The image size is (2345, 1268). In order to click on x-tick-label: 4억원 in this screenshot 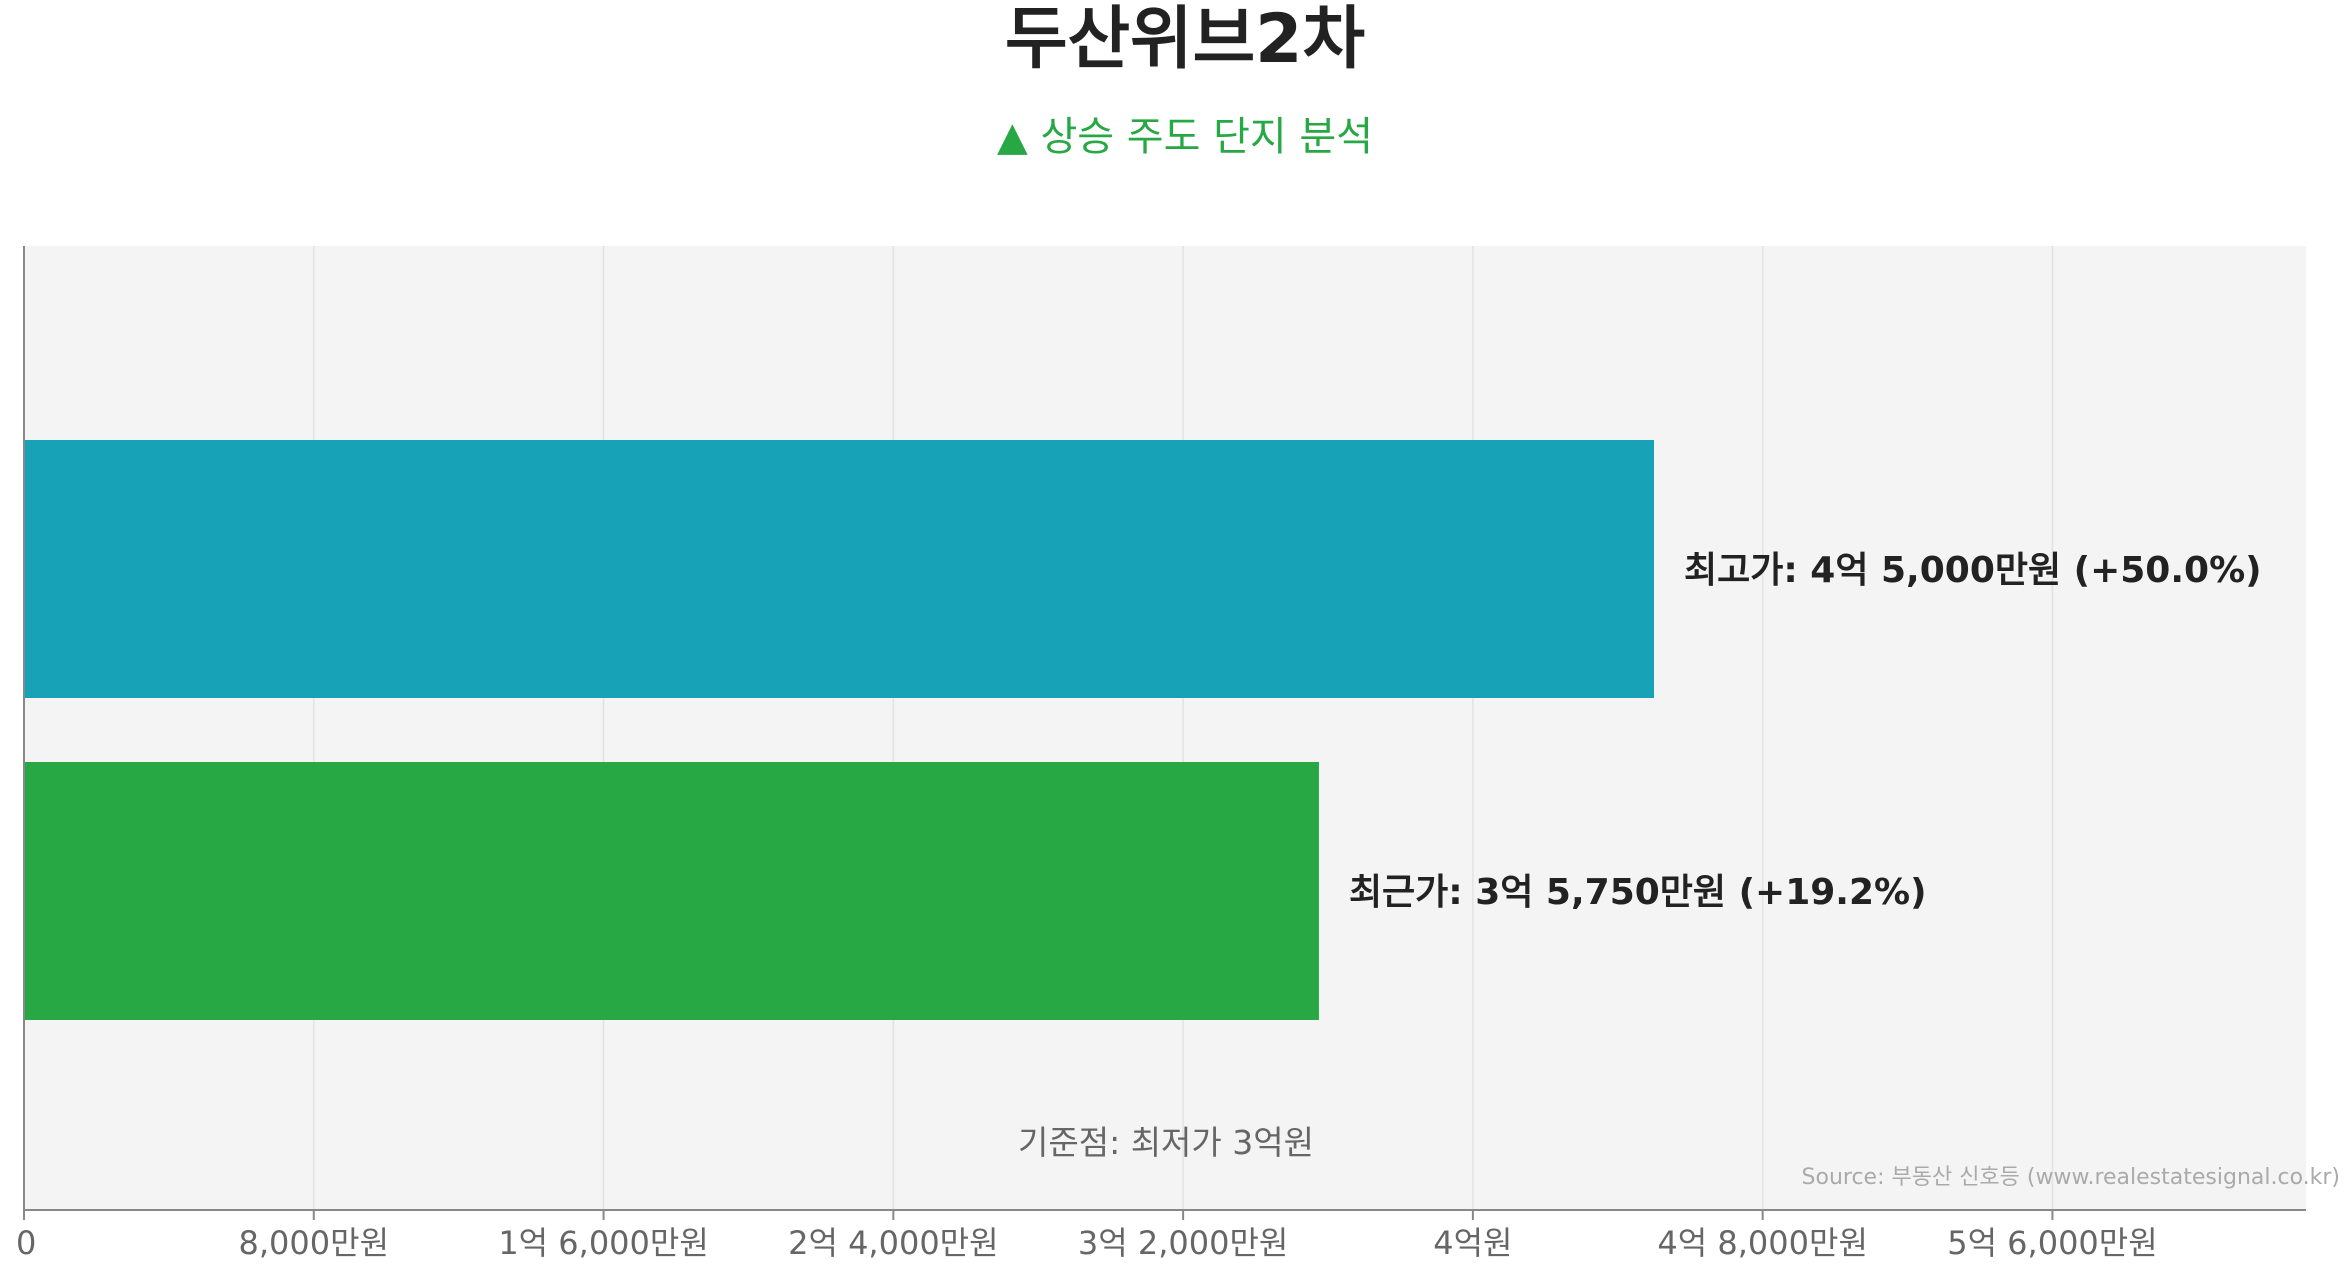, I will do `click(1472, 1243)`.